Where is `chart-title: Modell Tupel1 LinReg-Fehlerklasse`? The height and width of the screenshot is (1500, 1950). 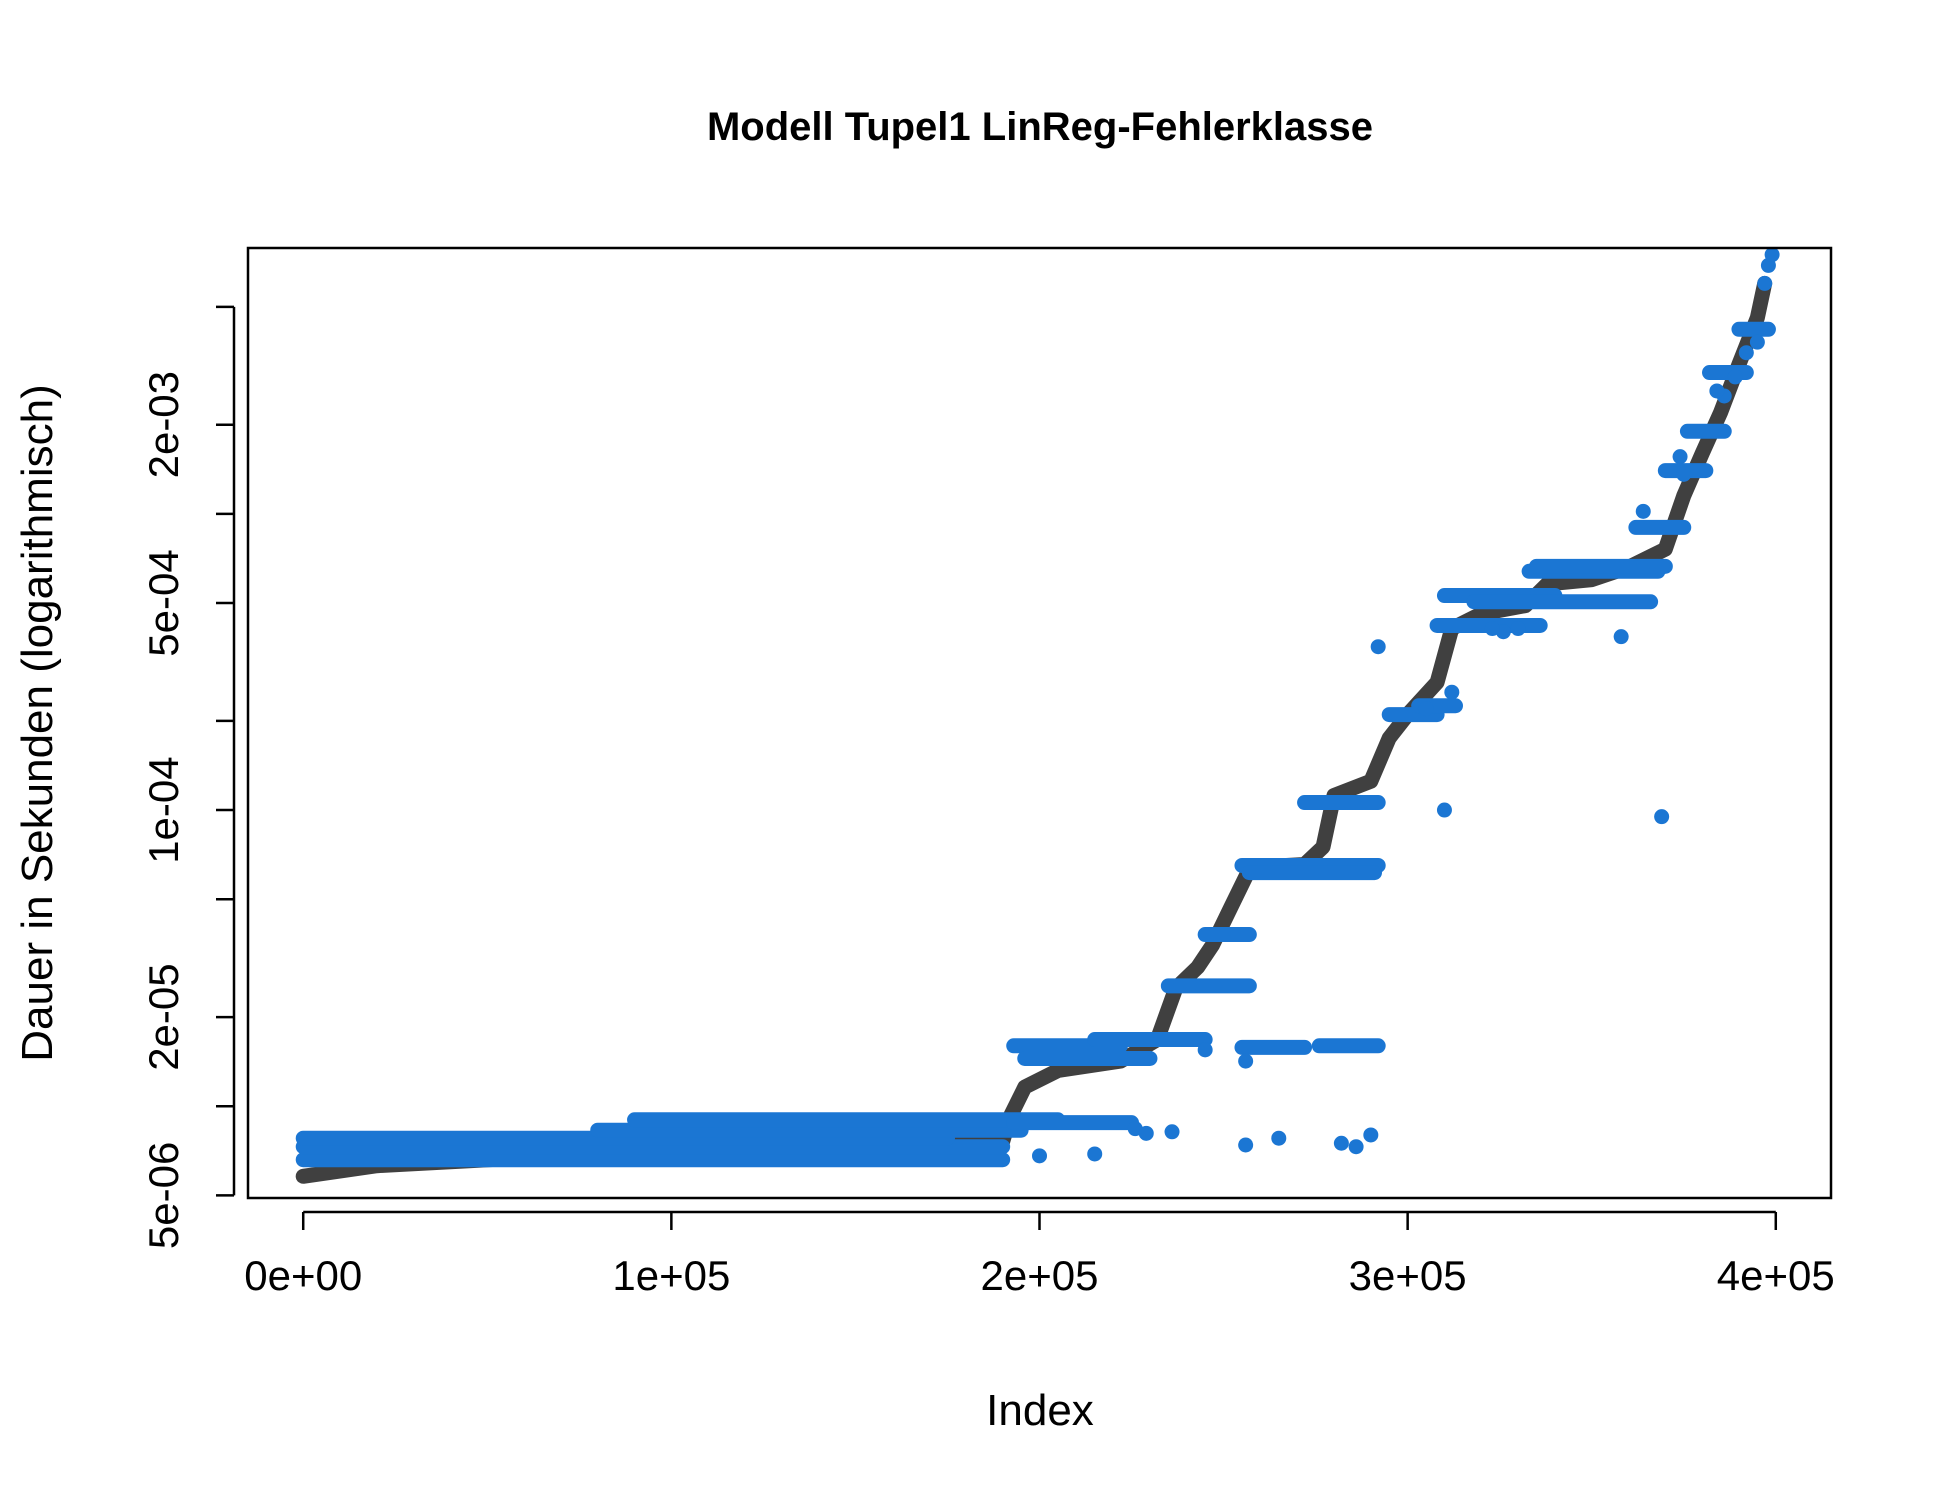
chart-title: Modell Tupel1 LinReg-Fehlerklasse is located at coordinates (1040, 127).